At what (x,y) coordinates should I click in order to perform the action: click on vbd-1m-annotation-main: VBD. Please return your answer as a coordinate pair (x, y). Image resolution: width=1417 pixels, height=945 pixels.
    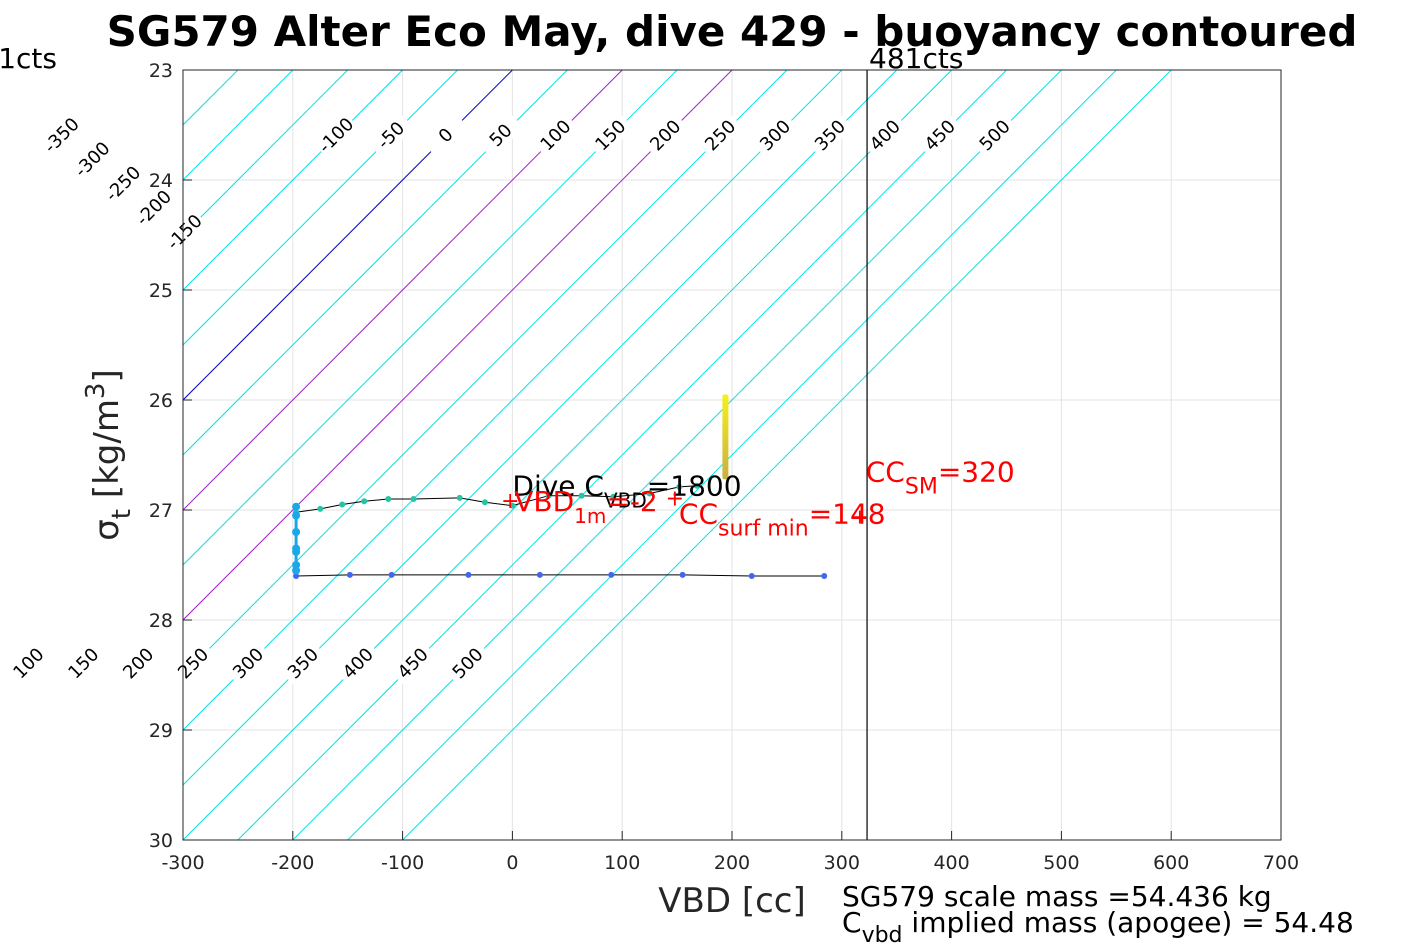
    Looking at the image, I should click on (544, 501).